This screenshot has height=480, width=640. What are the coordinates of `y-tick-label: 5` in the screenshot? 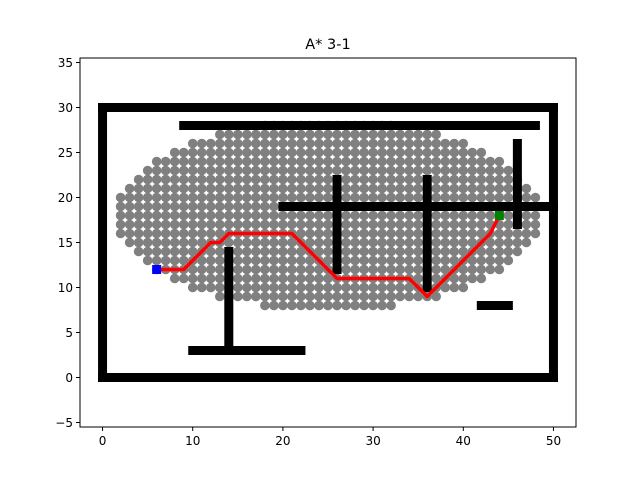 It's located at (69, 333).